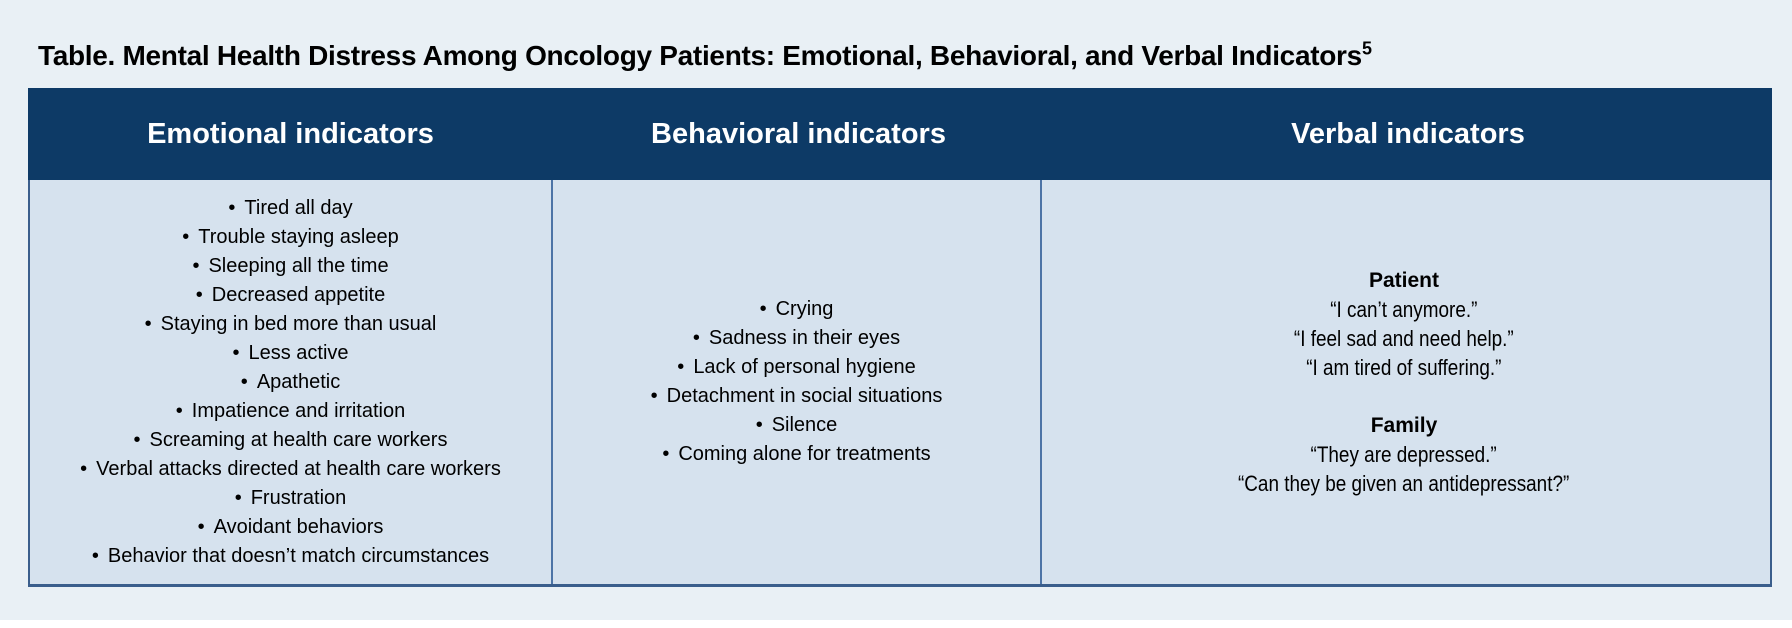 This screenshot has width=1792, height=628. What do you see at coordinates (291, 498) in the screenshot?
I see `emotional-indicator-item: Frustration` at bounding box center [291, 498].